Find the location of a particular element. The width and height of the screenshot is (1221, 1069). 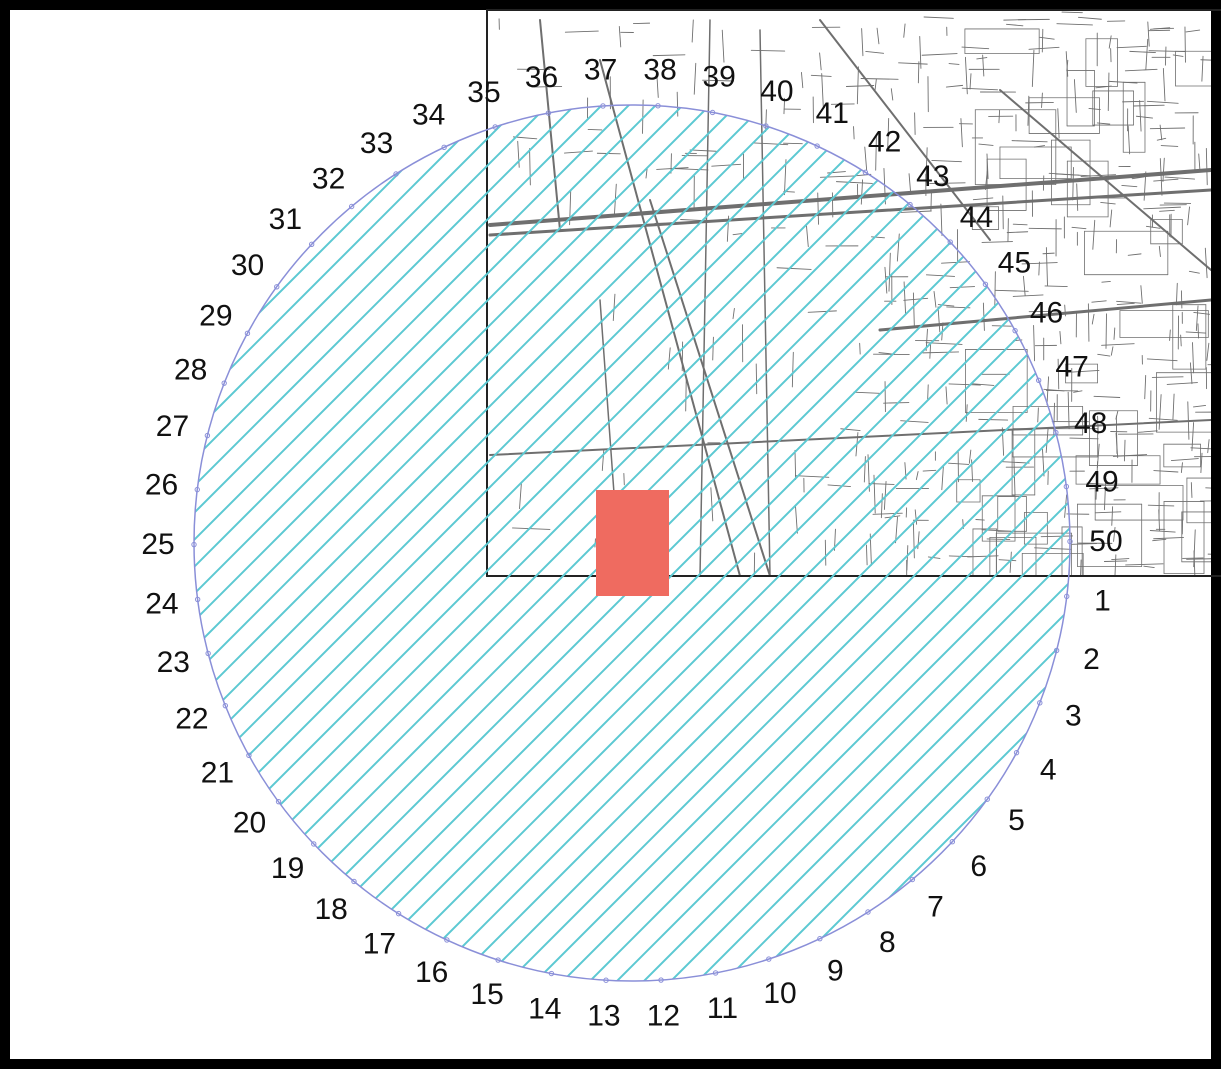

point-label-5: 5 is located at coordinates (1016, 820).